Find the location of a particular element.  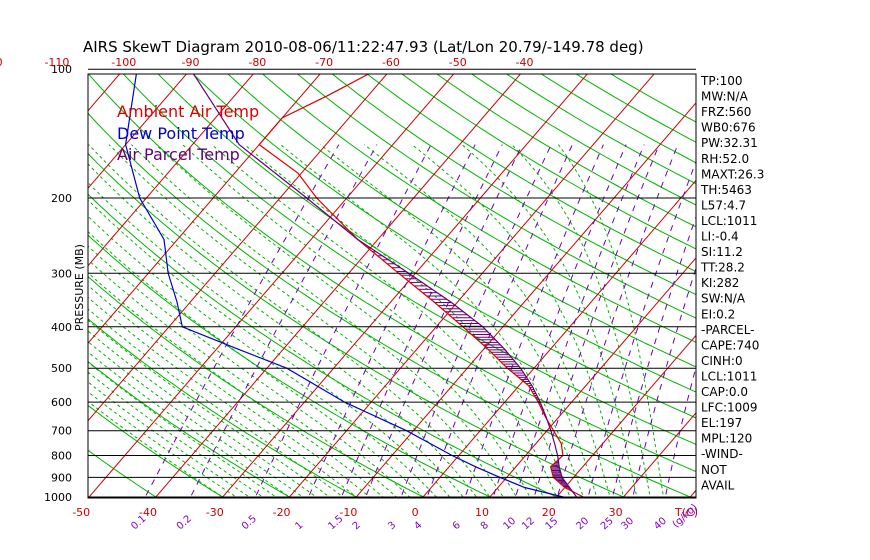

dry-adiabat--50 is located at coordinates (90, 496).